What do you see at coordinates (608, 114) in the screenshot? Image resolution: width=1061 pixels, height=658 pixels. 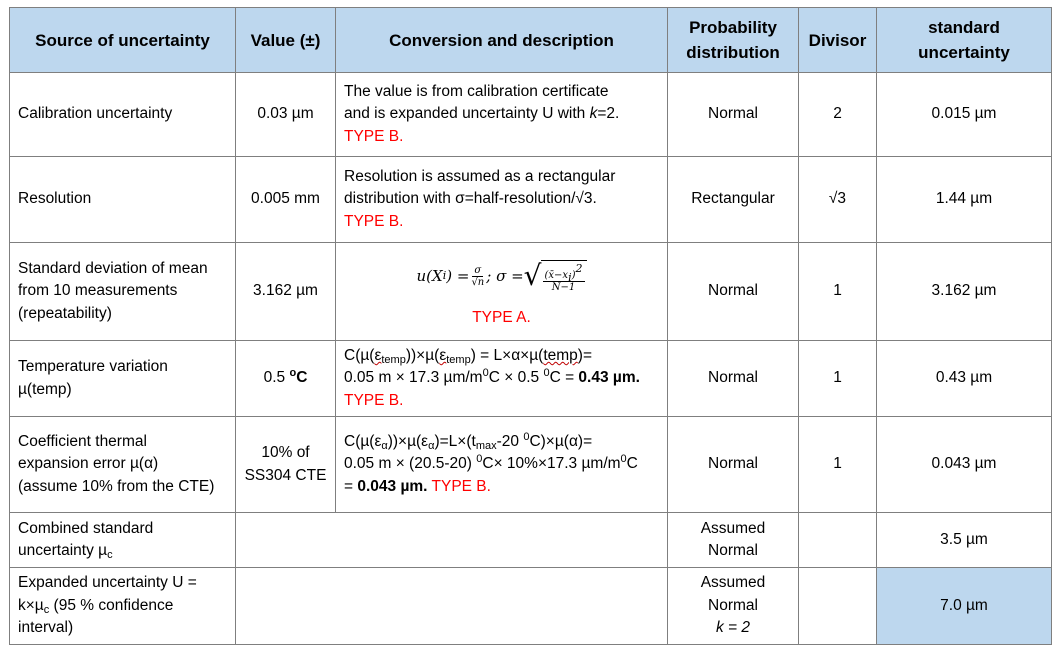 I see `calibration-desc-line2b: =2.` at bounding box center [608, 114].